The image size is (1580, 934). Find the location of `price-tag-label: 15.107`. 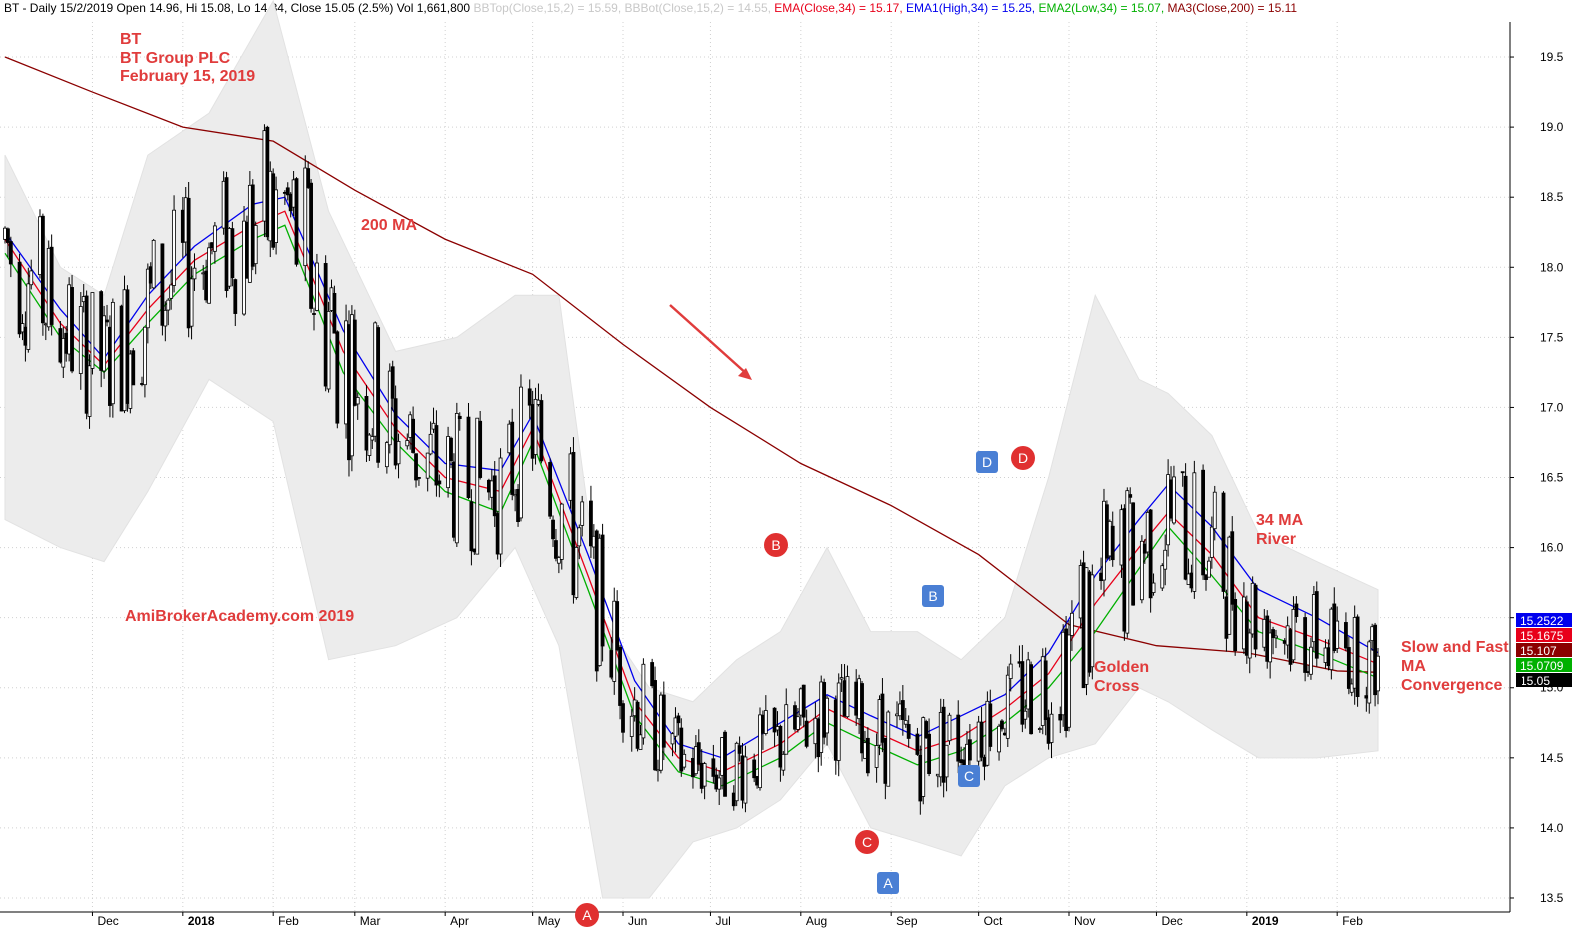

price-tag-label: 15.107 is located at coordinates (1538, 651).